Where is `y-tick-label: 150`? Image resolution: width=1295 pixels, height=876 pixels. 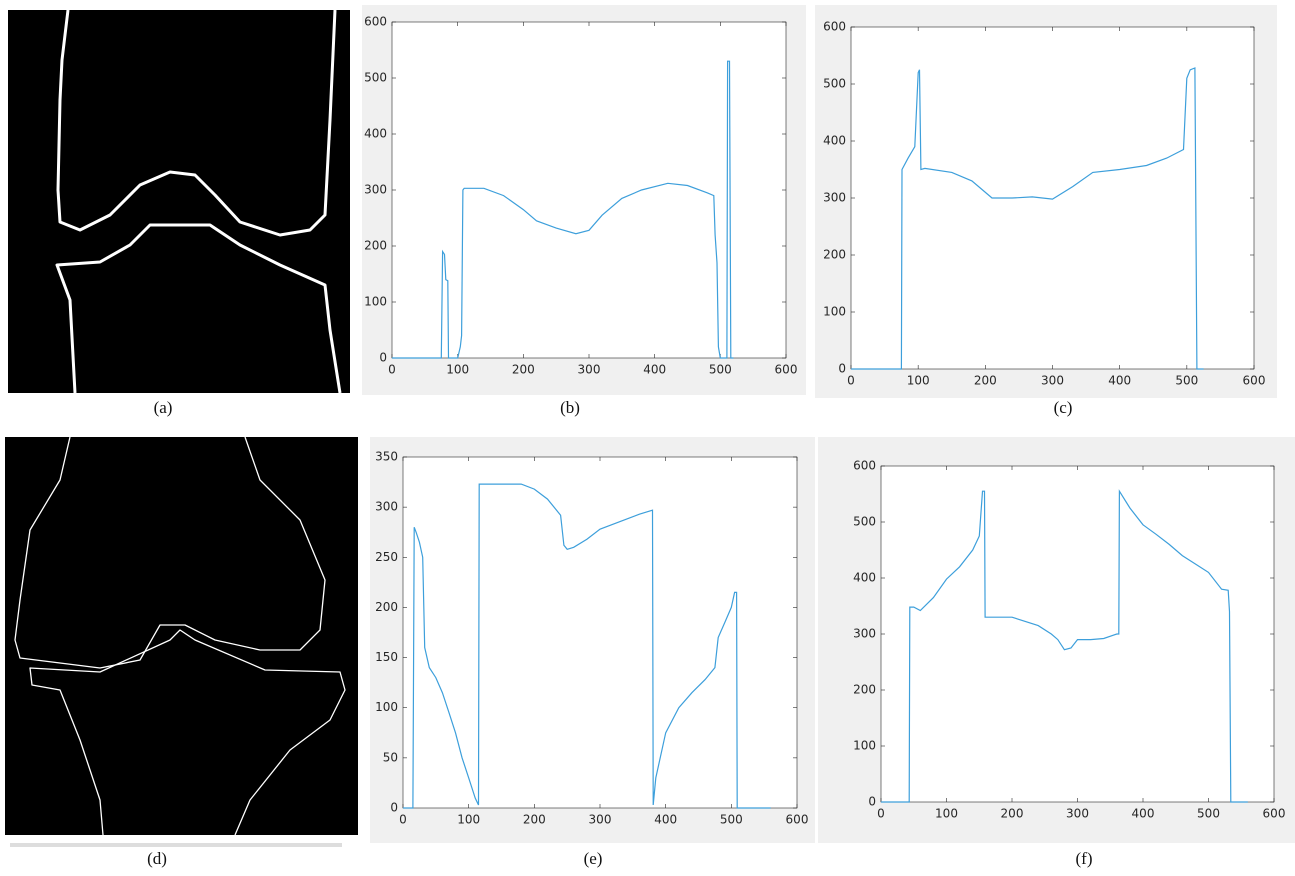
y-tick-label: 150 is located at coordinates (386, 657).